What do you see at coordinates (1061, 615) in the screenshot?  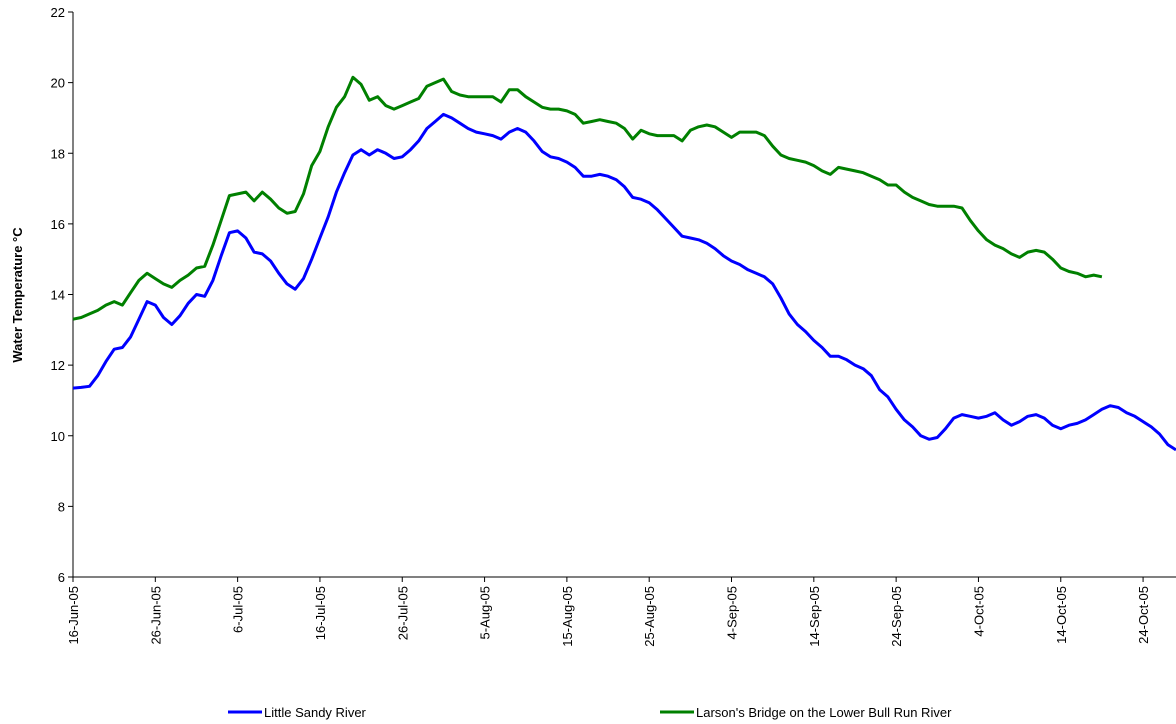 I see `x-tick-label: 14-Oct-05` at bounding box center [1061, 615].